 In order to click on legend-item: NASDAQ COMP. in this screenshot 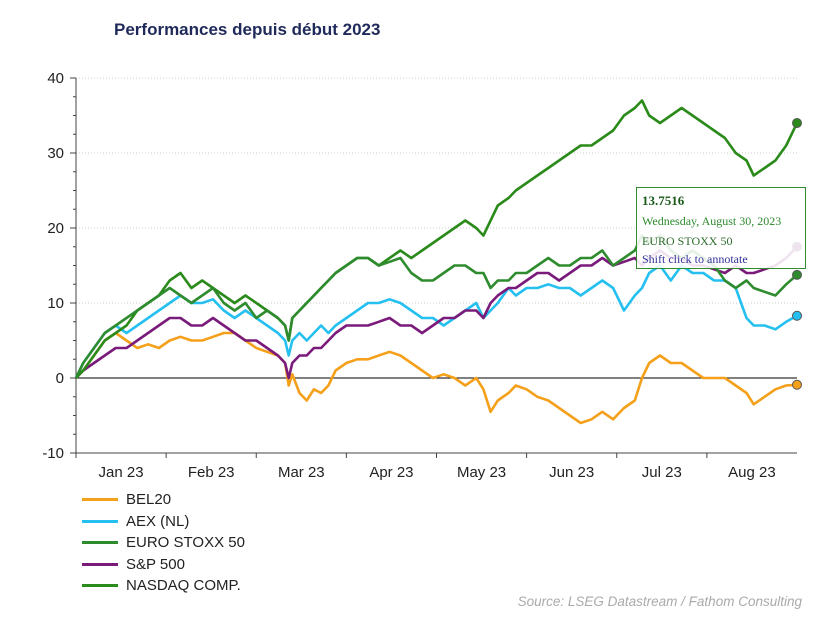, I will do `click(163, 586)`.